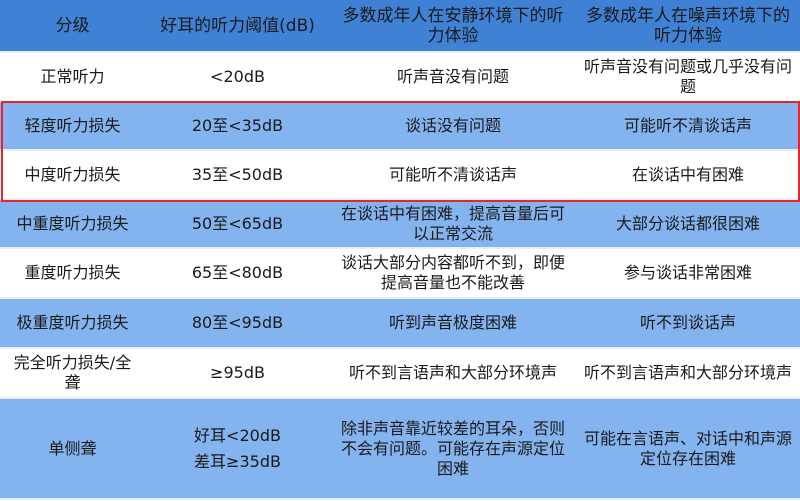 The image size is (800, 501). Describe the element at coordinates (687, 272) in the screenshot. I see `noisy-cell: 参与谈话非常困难` at that location.